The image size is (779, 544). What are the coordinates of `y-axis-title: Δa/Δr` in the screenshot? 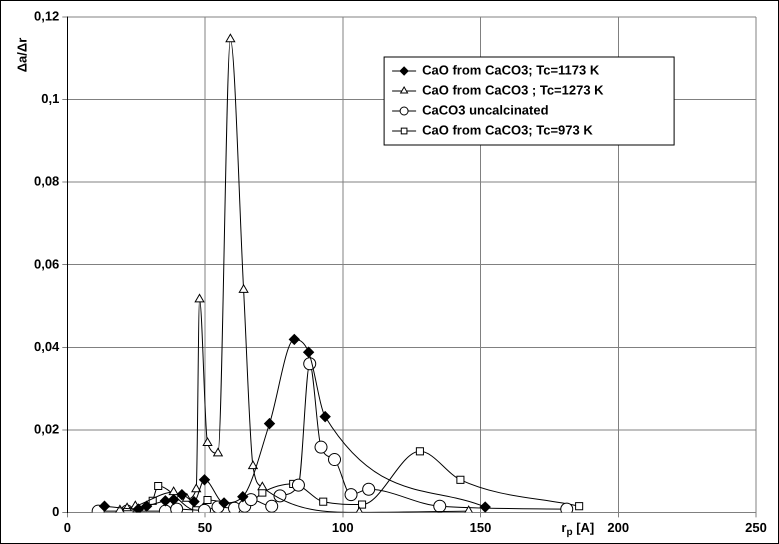 It's located at (22, 55).